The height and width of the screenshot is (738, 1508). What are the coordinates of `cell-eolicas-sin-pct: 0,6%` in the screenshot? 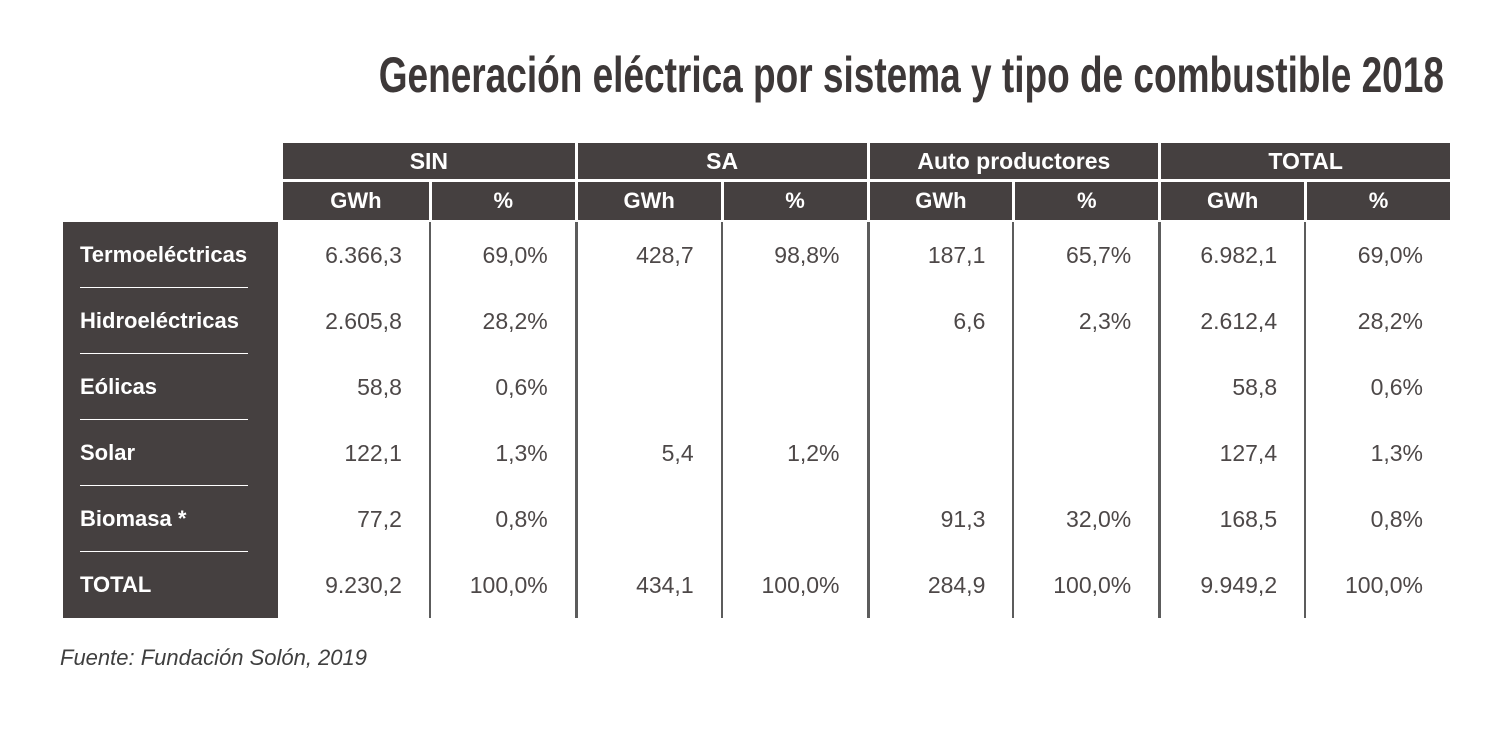 It's located at (501, 387).